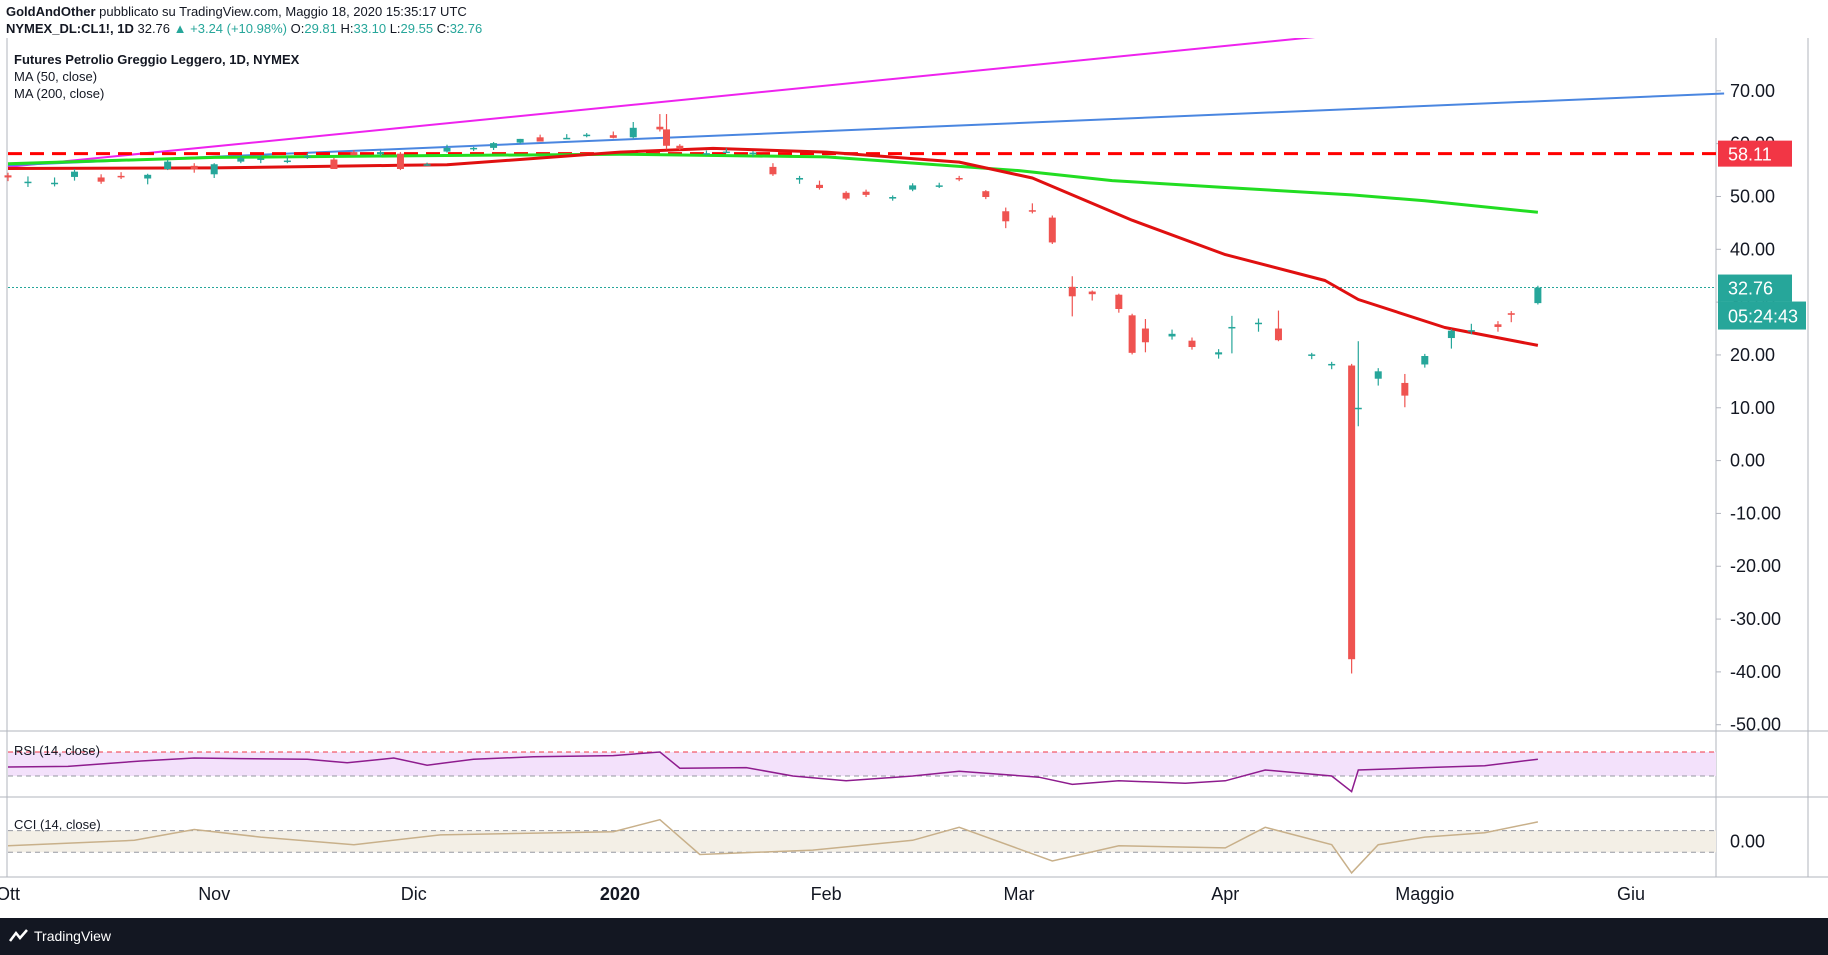 This screenshot has width=1828, height=955. What do you see at coordinates (1755, 725) in the screenshot?
I see `y-tick-label: -50.00` at bounding box center [1755, 725].